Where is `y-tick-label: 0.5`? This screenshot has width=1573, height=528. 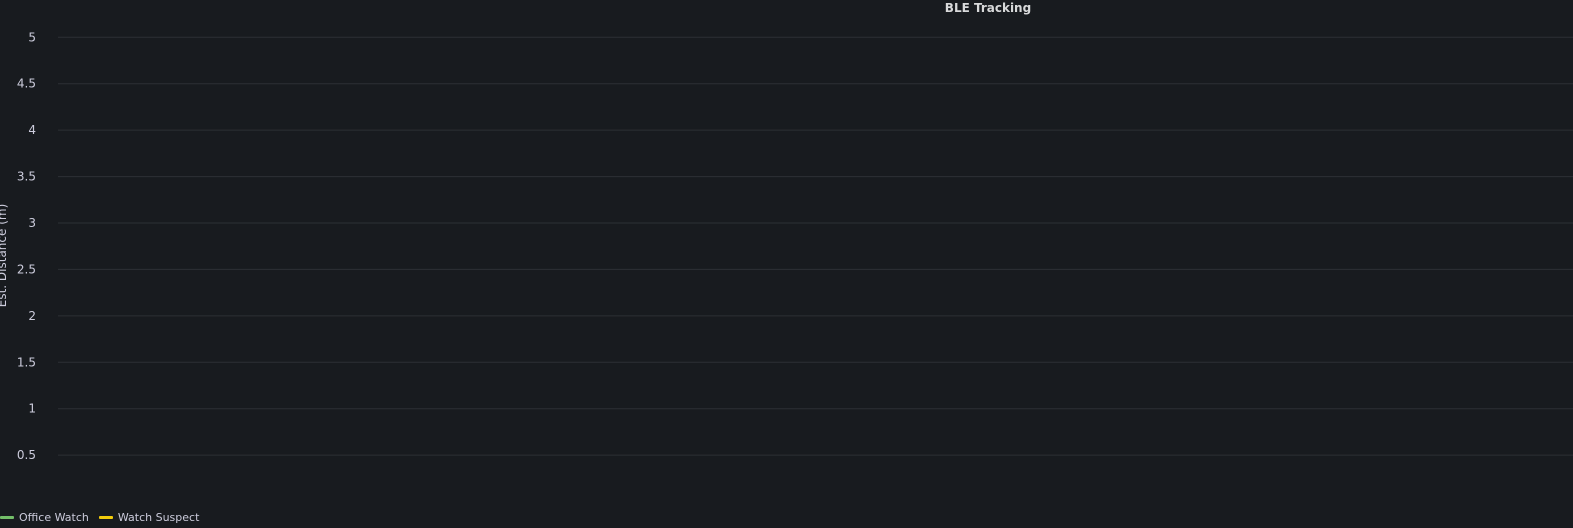 y-tick-label: 0.5 is located at coordinates (26, 455).